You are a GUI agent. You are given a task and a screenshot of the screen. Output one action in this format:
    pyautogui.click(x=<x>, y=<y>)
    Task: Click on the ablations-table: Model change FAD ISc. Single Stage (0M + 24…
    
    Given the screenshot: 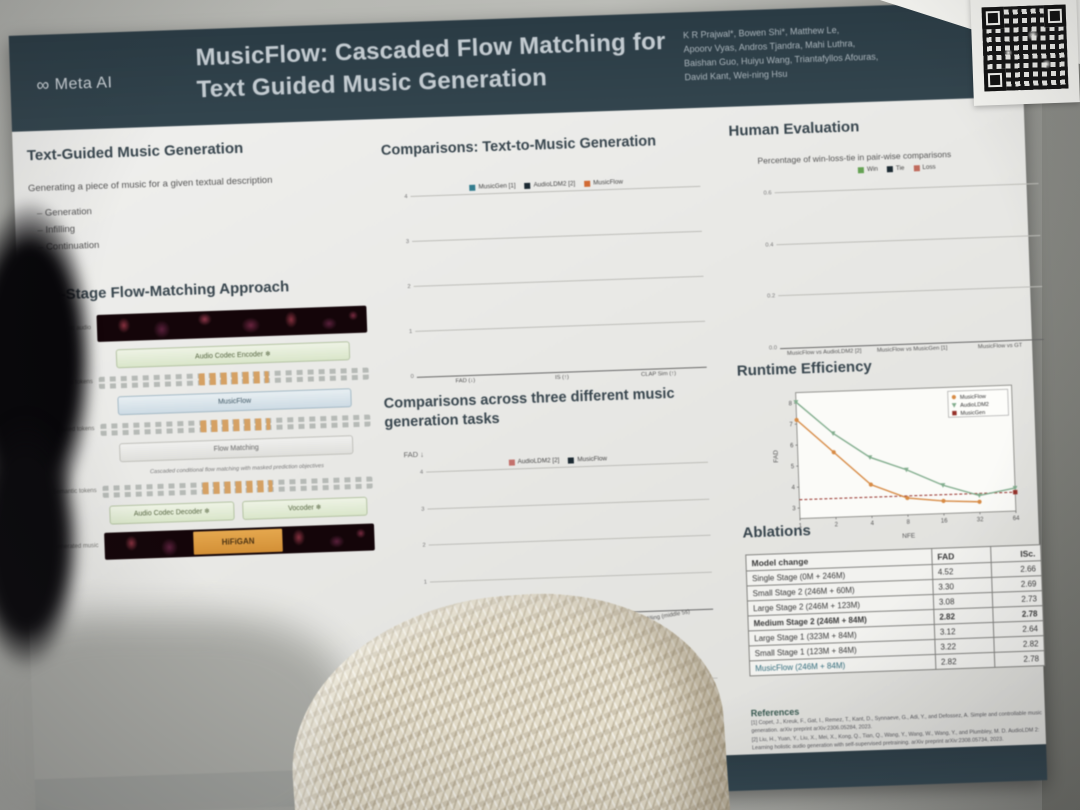 What is the action you would take?
    pyautogui.click(x=895, y=610)
    